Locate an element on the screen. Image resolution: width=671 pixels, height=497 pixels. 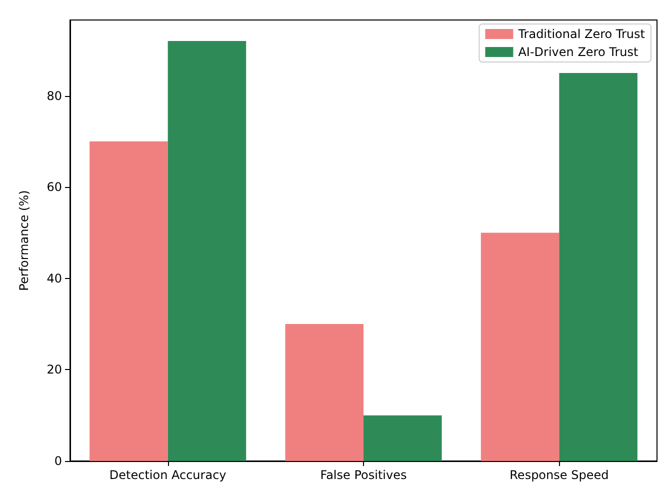
y-tick-label: 80 is located at coordinates (54, 95).